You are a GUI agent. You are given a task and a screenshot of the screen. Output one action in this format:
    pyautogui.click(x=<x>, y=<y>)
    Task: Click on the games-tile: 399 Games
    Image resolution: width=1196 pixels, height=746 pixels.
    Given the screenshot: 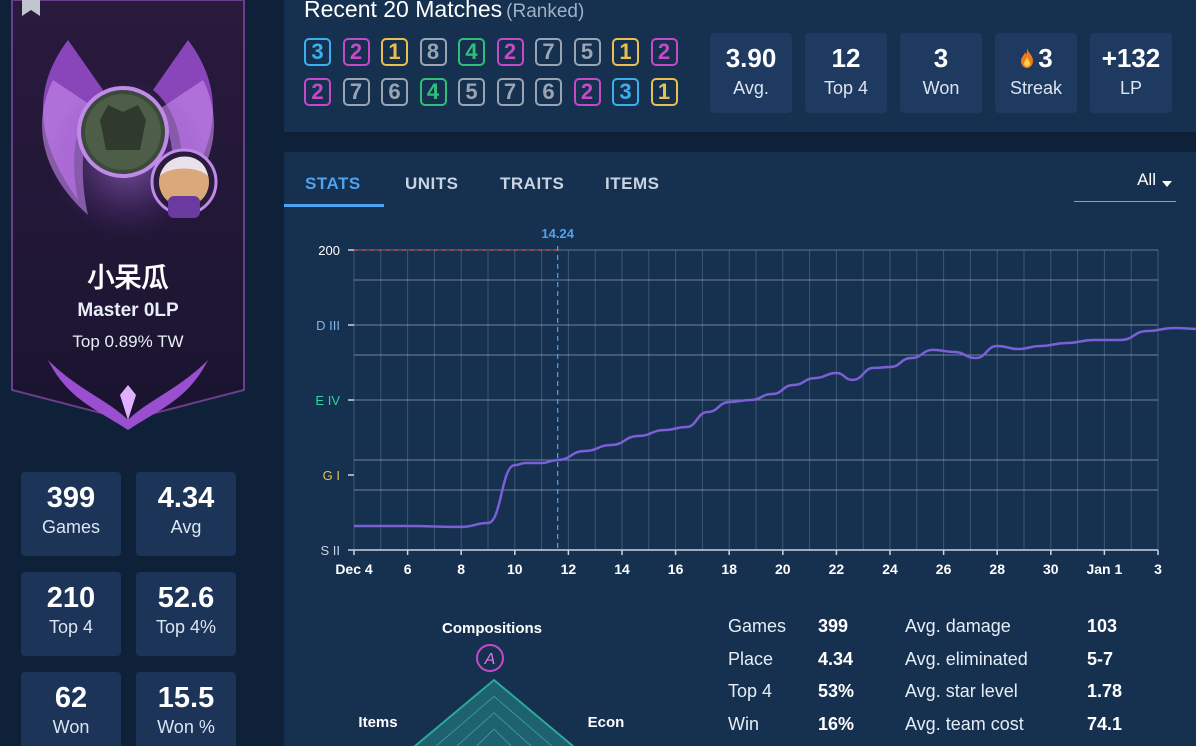 What is the action you would take?
    pyautogui.click(x=71, y=514)
    